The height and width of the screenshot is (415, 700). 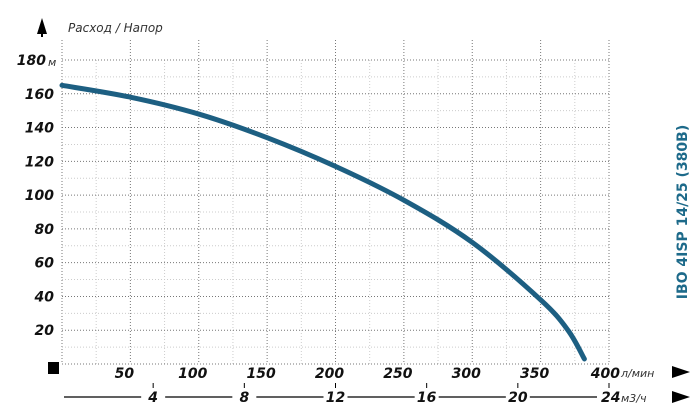 I want to click on x2-tick-label: 24, so click(x=610, y=398).